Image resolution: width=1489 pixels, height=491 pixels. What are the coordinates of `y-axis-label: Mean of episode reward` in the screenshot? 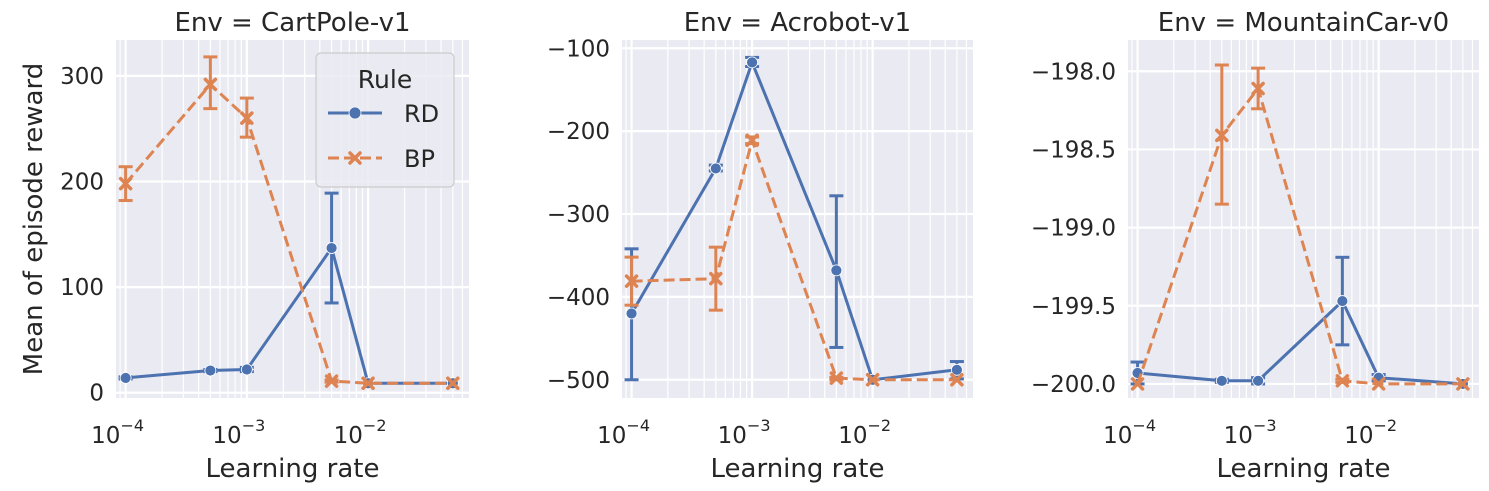 It's located at (34, 219).